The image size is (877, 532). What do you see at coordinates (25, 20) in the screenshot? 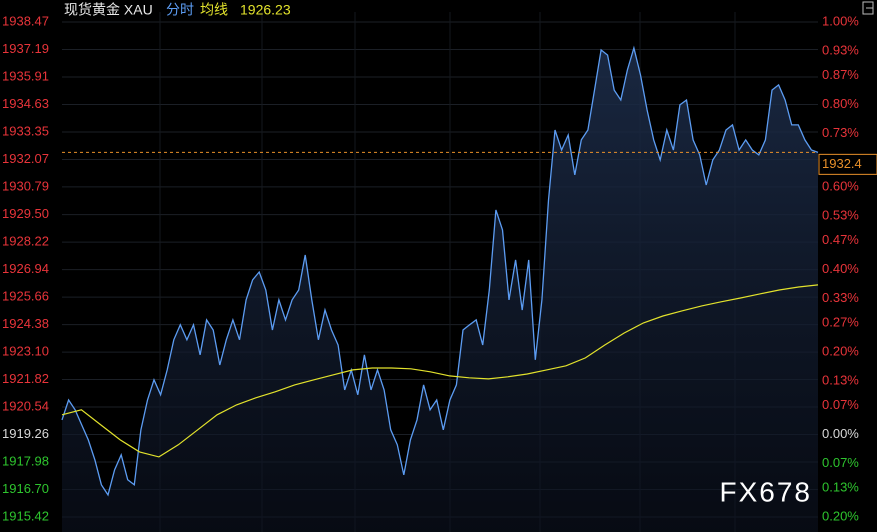
I see `y-tick-label: 1938.47` at bounding box center [25, 20].